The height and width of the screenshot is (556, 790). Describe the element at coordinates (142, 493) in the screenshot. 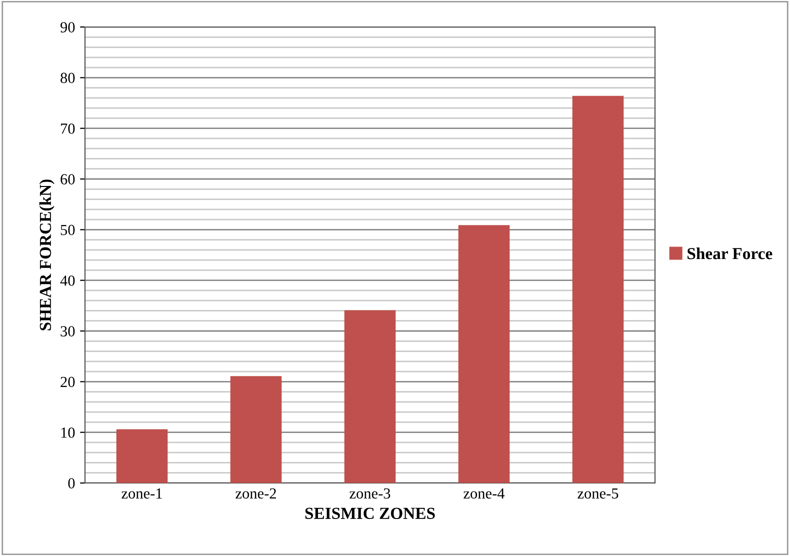

I see `x-tick-label: zone-1` at that location.